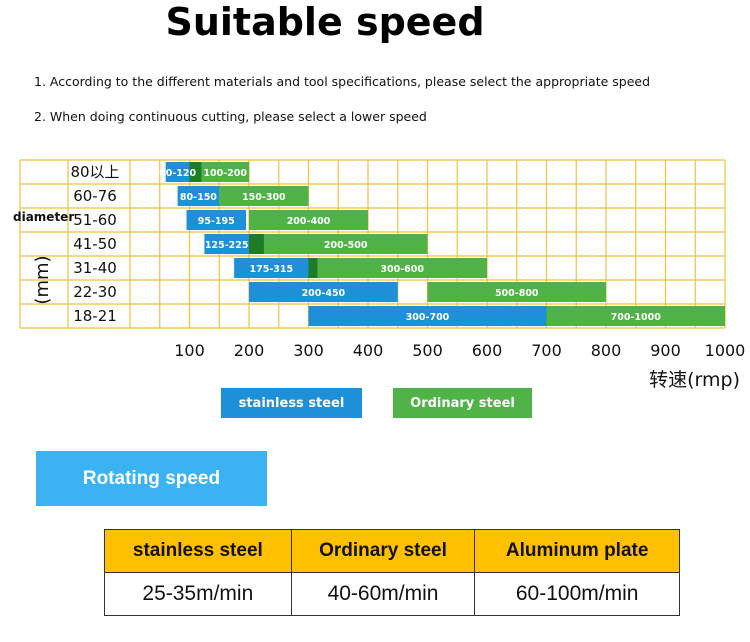 The width and height of the screenshot is (750, 642). I want to click on row-label: 60-76, so click(95, 196).